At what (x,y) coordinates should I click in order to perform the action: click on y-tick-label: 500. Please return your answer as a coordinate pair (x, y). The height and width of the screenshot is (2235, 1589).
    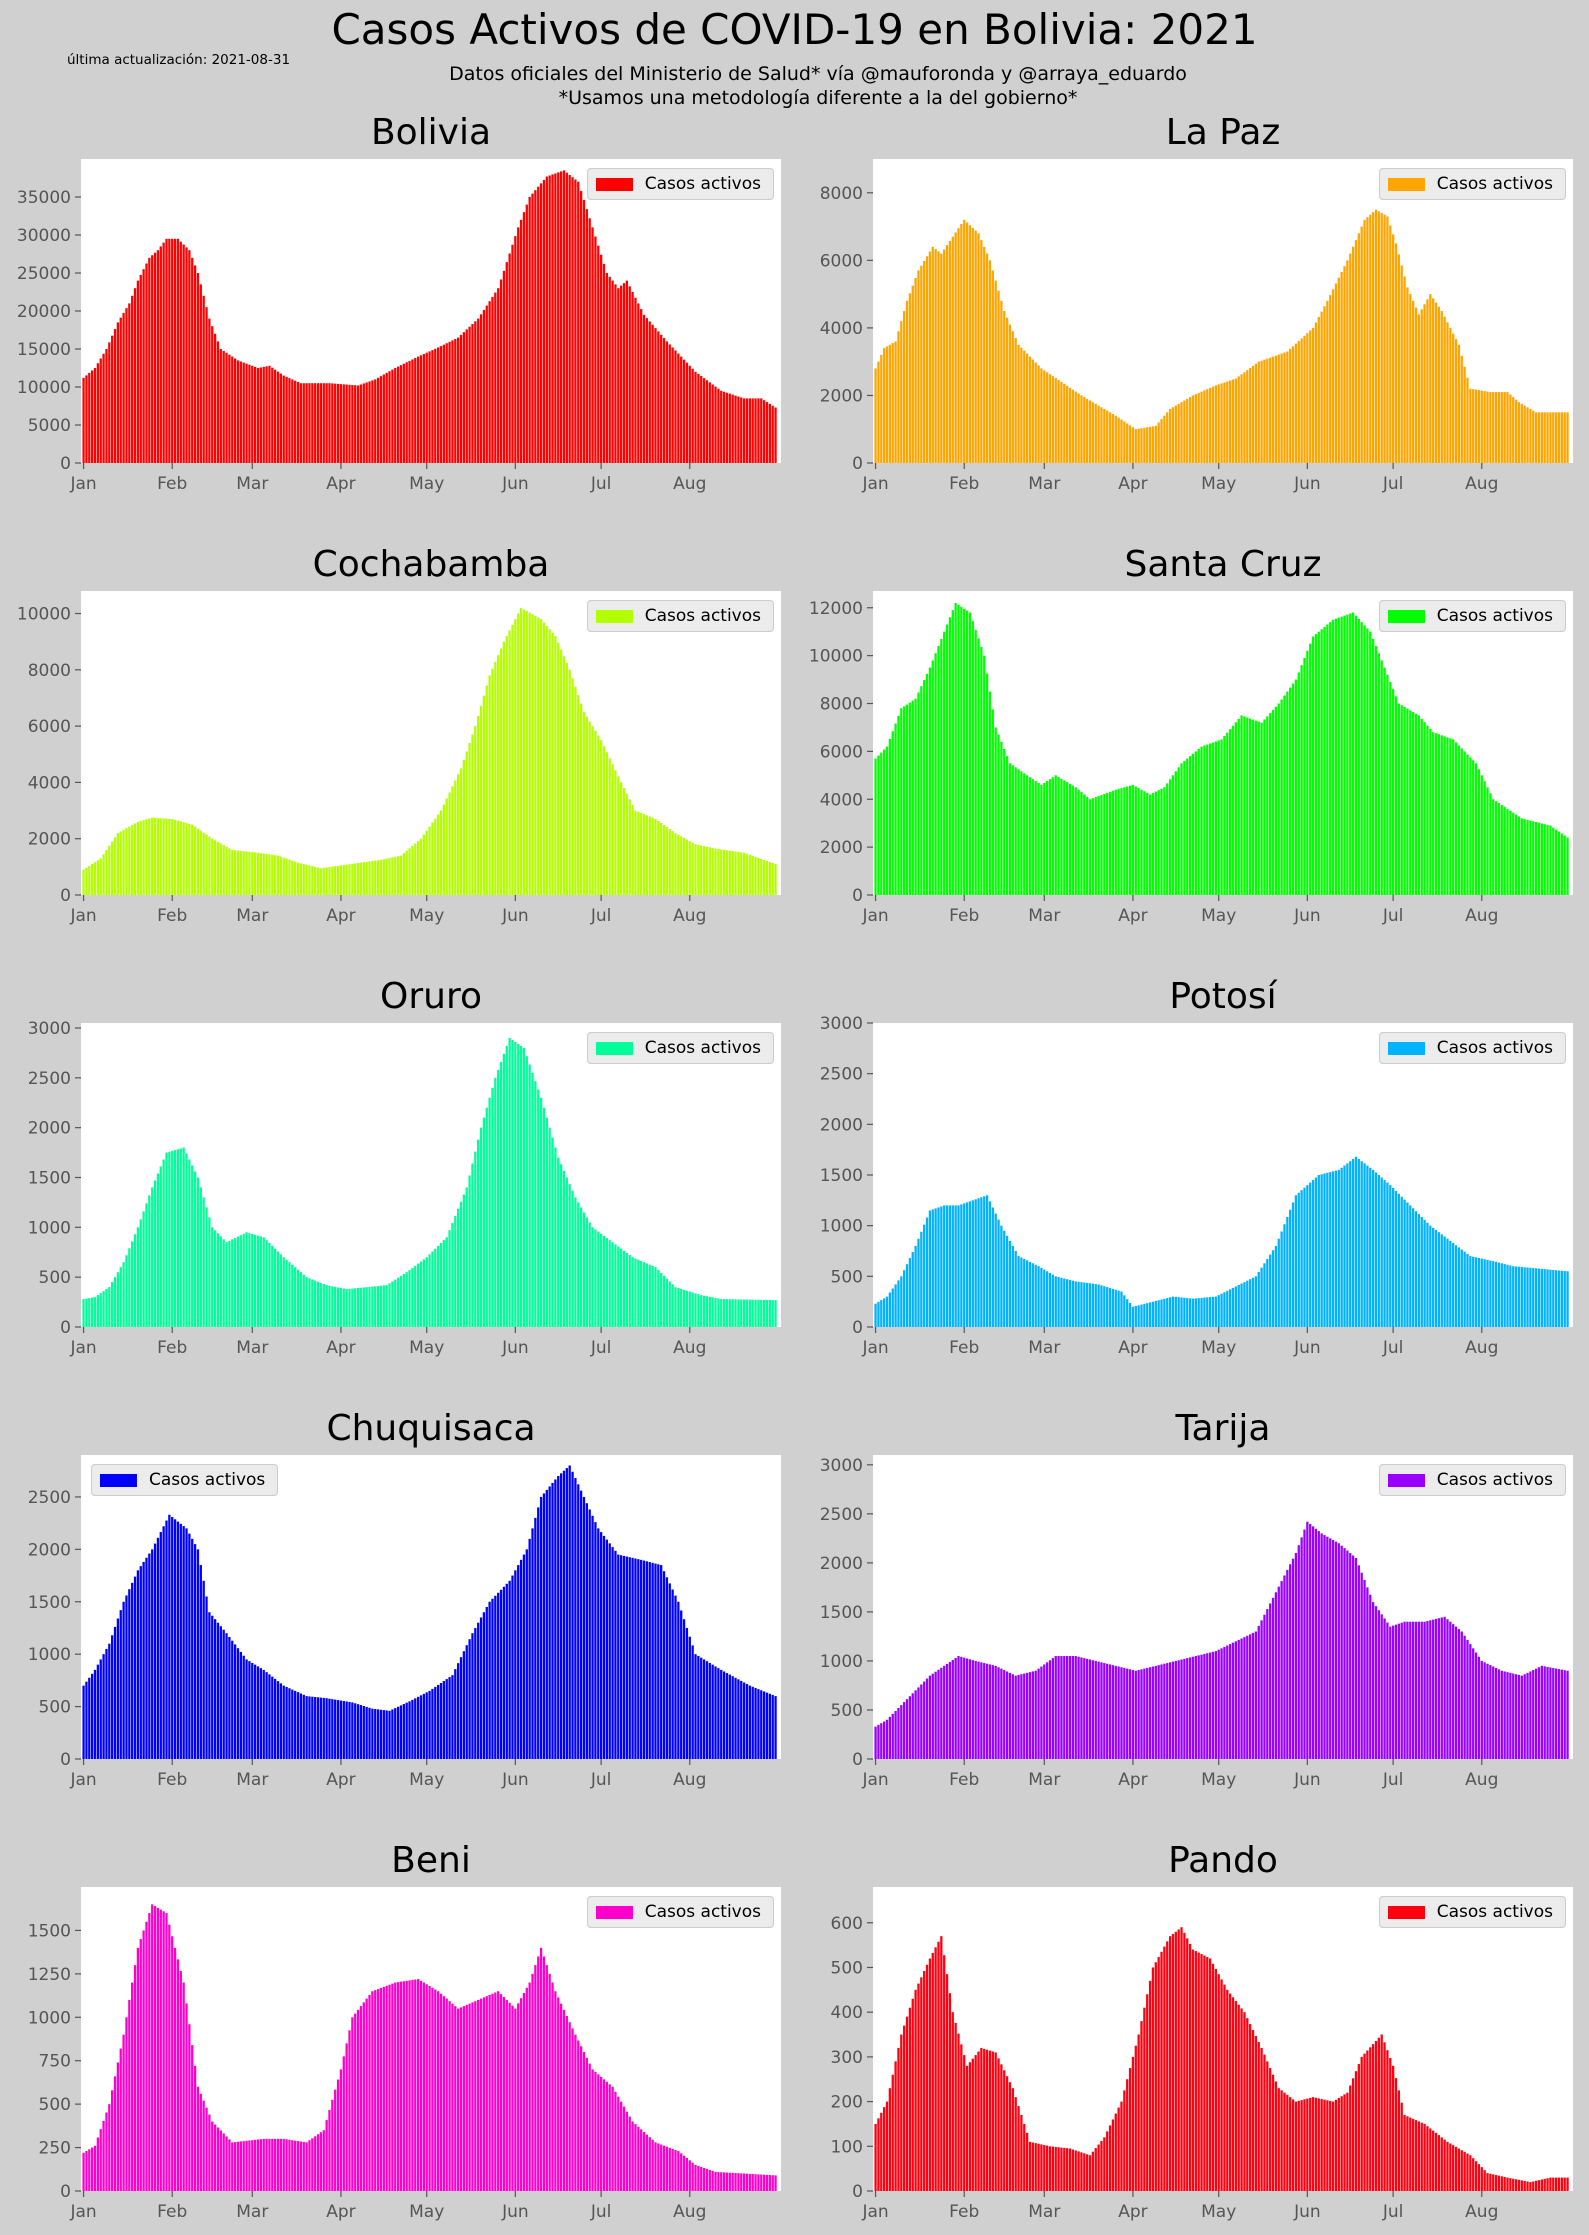
    Looking at the image, I should click on (55, 2105).